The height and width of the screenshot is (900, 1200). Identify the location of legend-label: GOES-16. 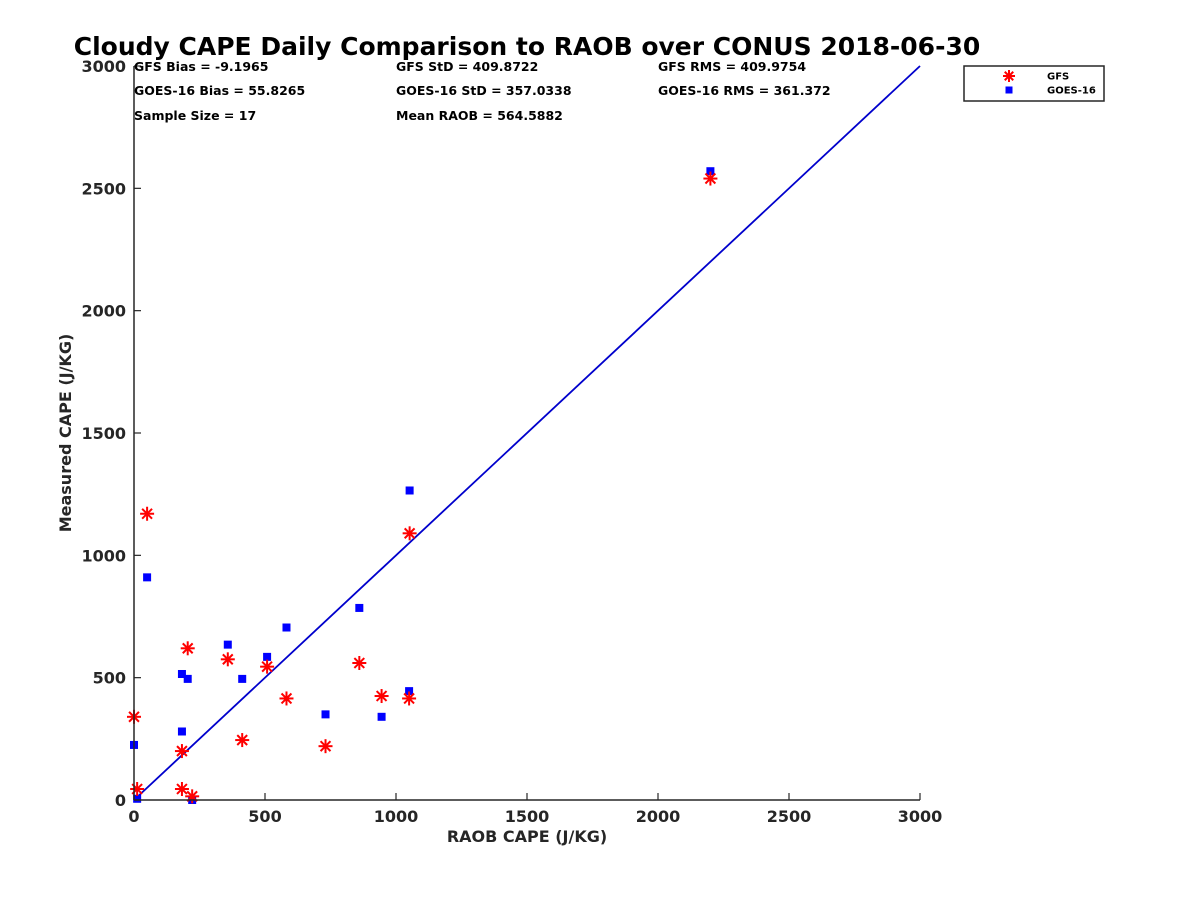
(1071, 91).